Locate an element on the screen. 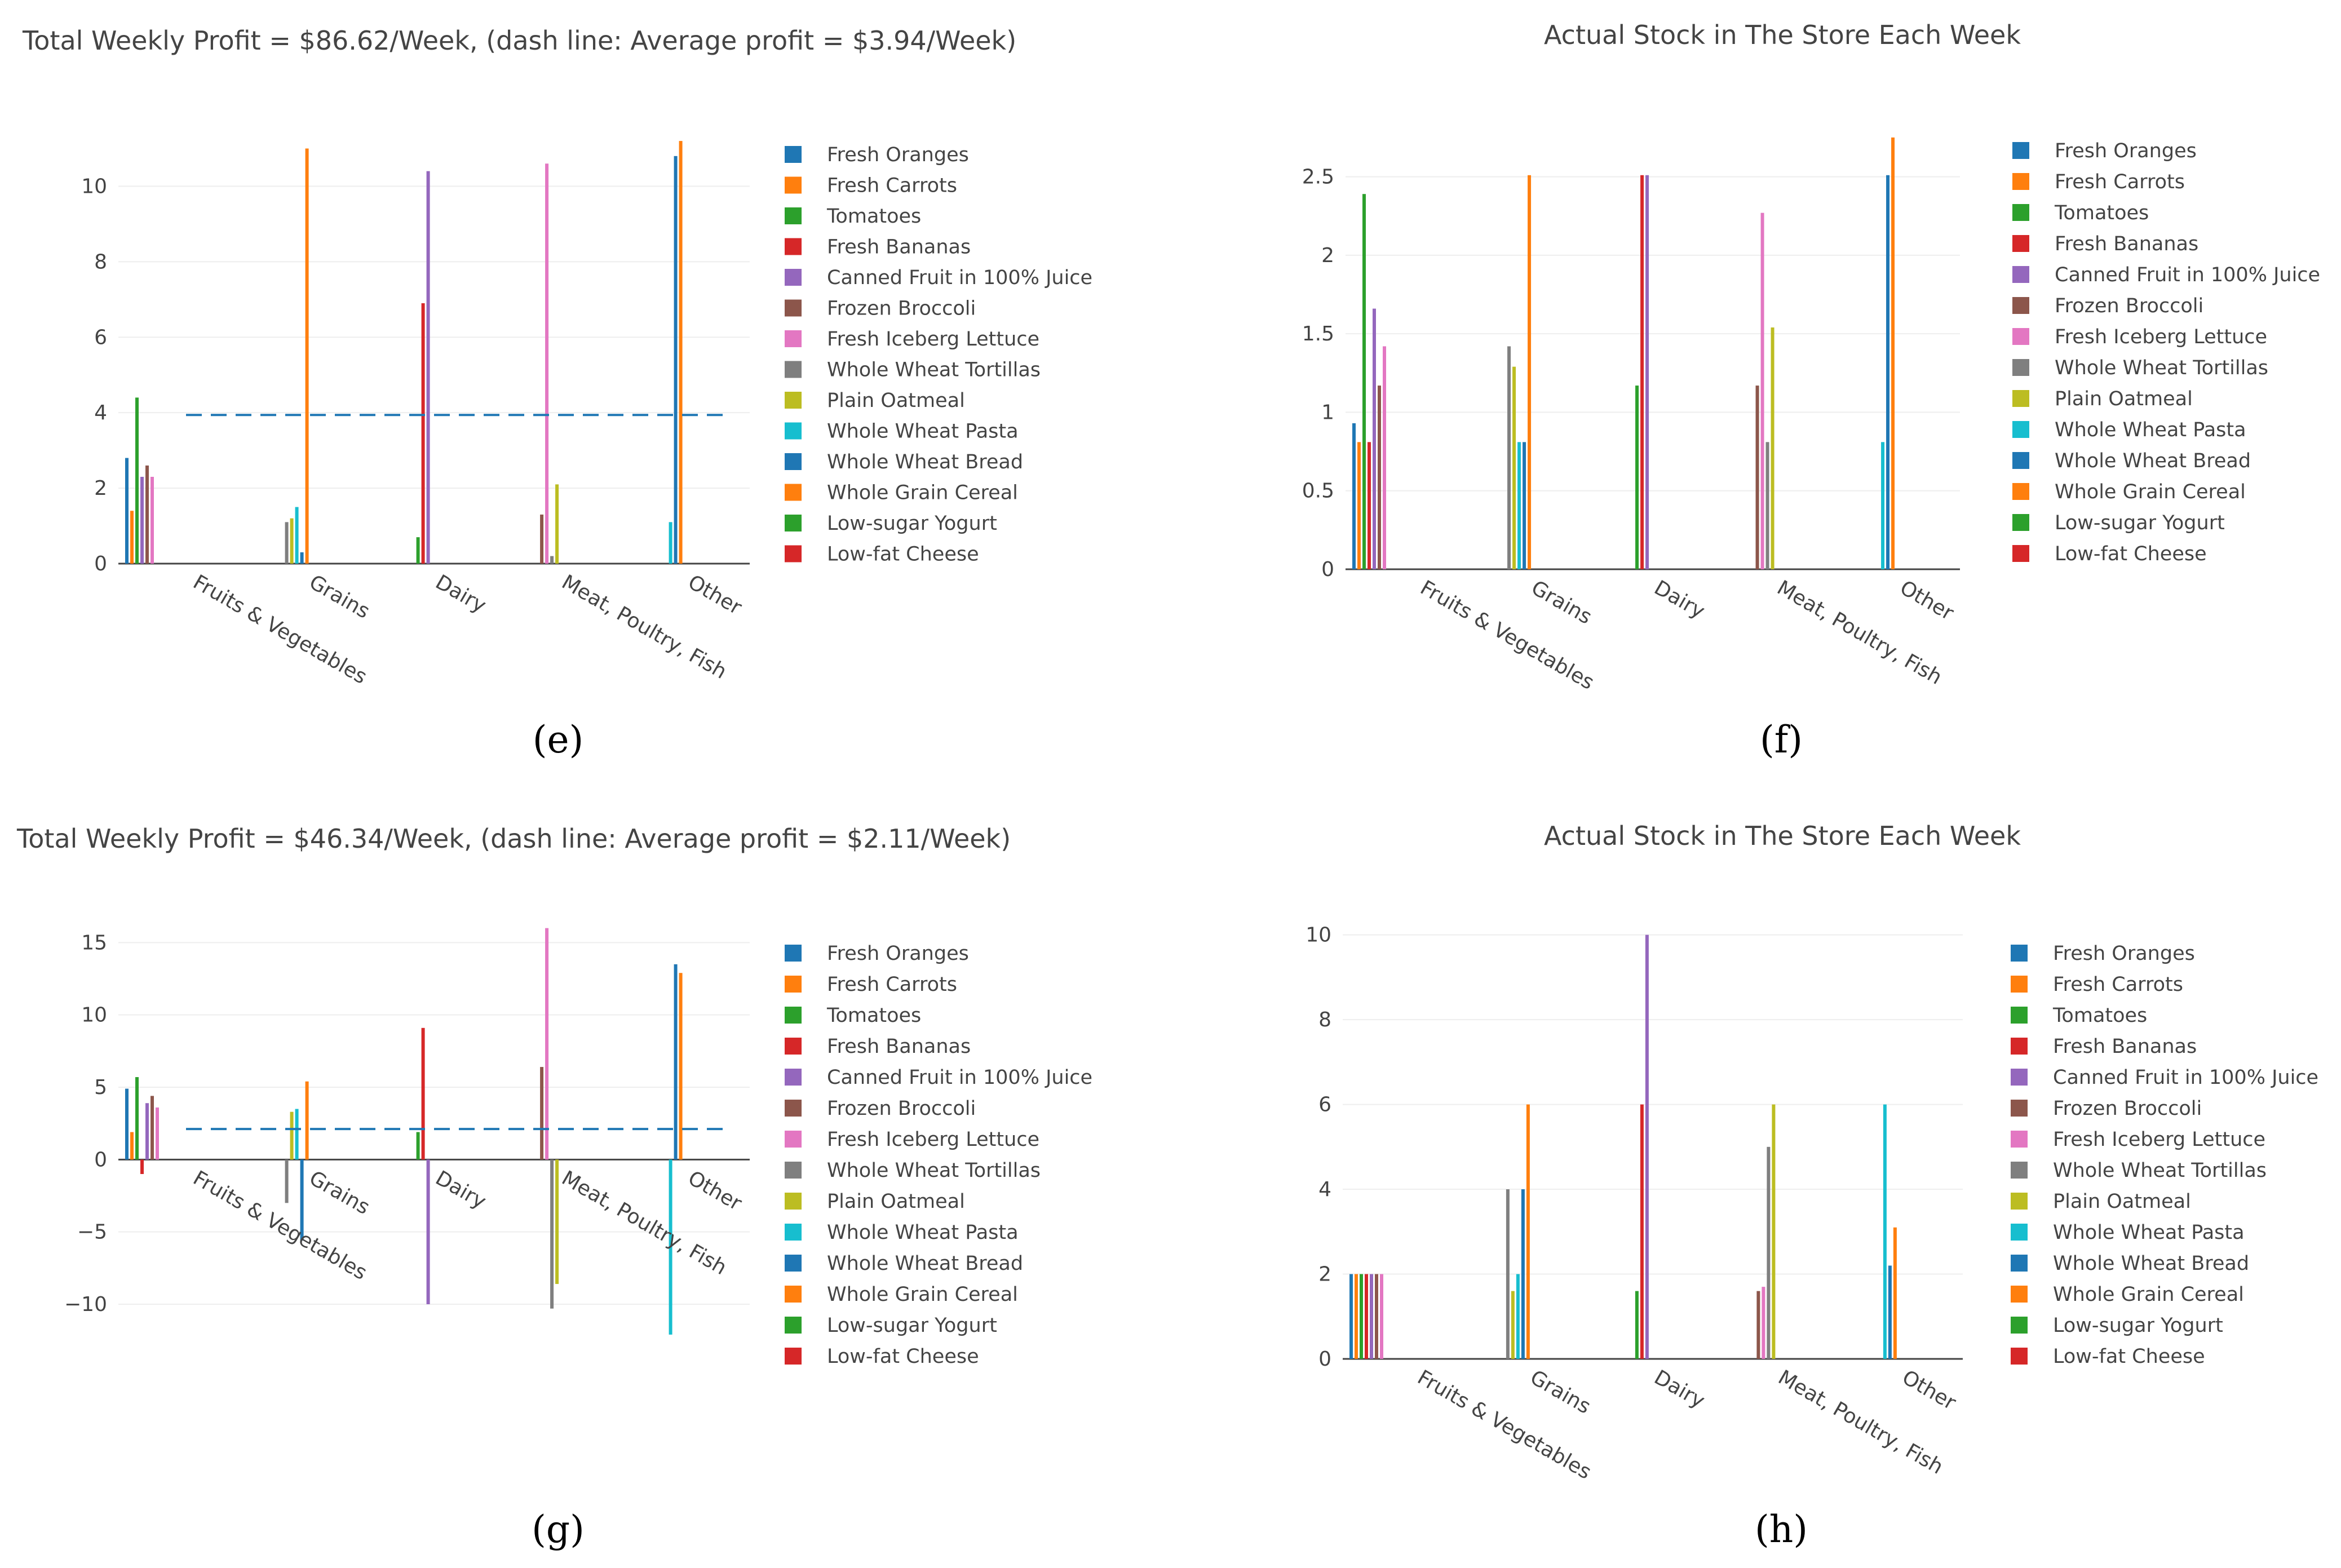 The image size is (2341, 1568). chart-title: Actual Stock in The Store Each Week is located at coordinates (1782, 35).